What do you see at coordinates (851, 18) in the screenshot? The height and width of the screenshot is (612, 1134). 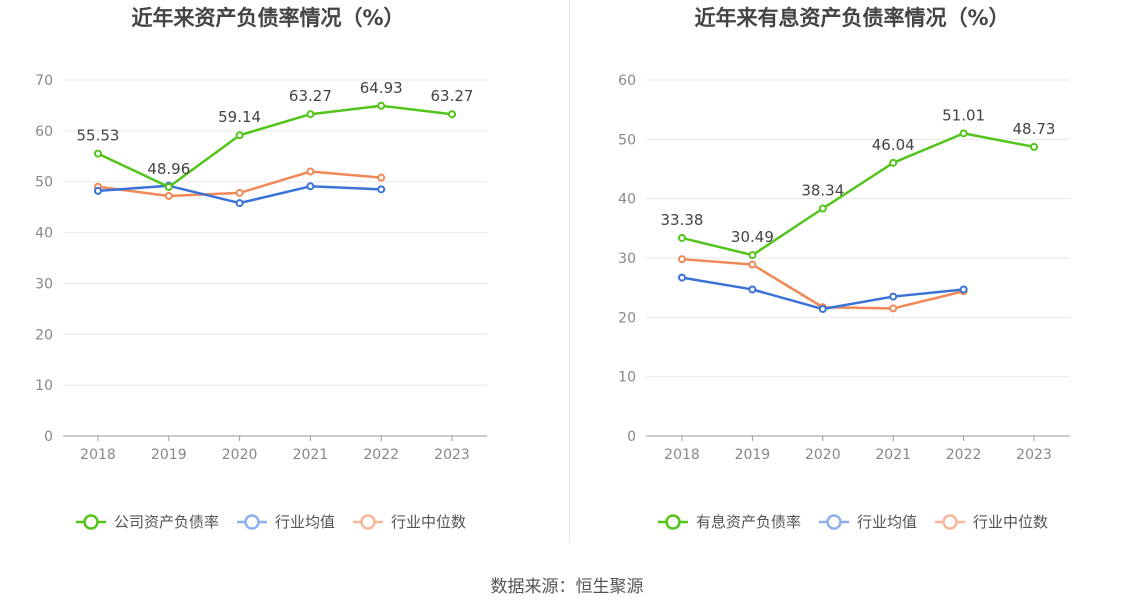 I see `chart-title: 近年来有息资产负债率情况（%）` at bounding box center [851, 18].